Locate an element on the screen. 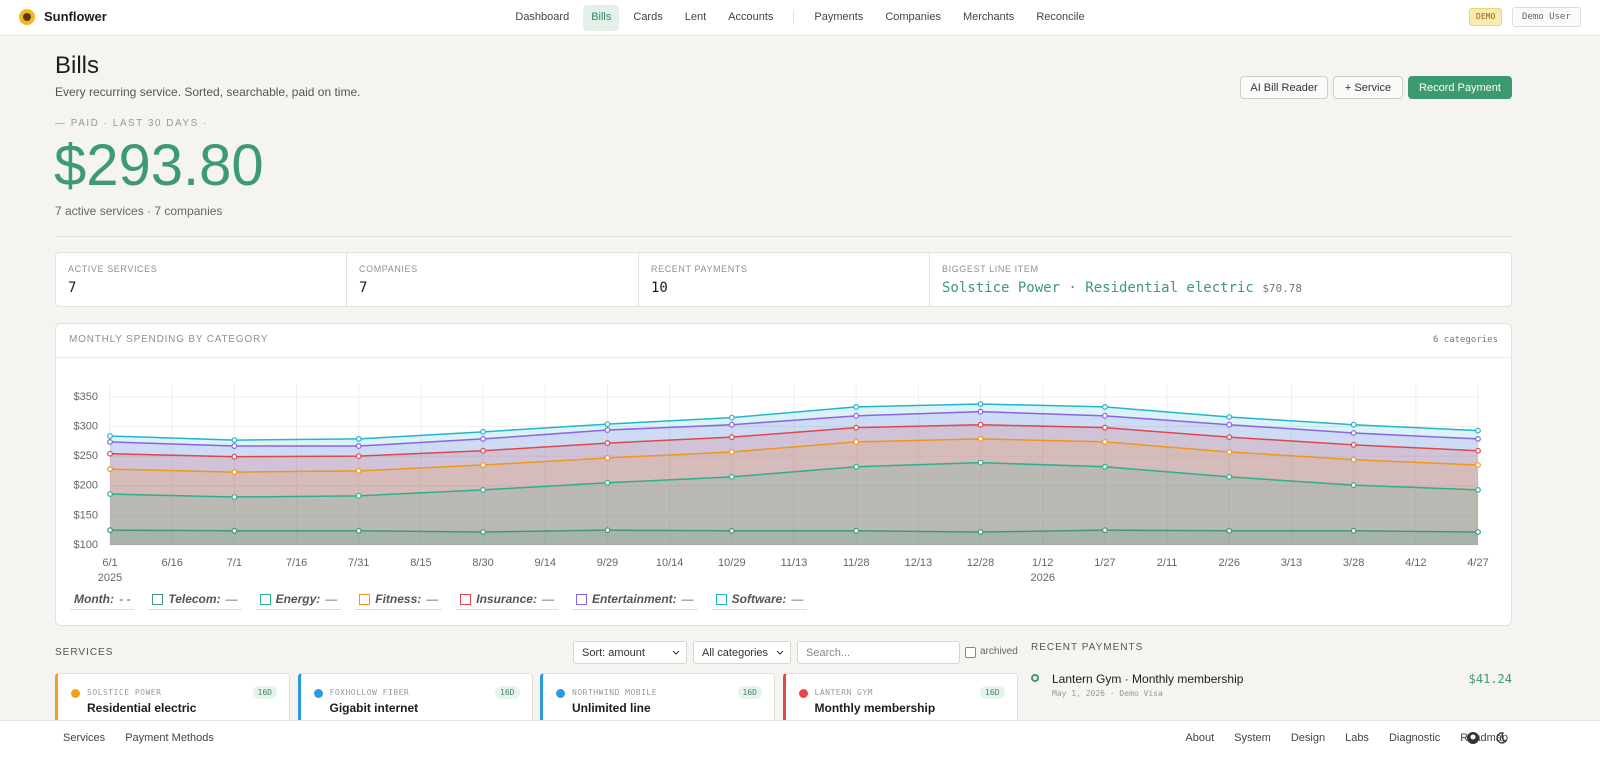 This screenshot has width=1600, height=767. category-select: All categories is located at coordinates (742, 652).